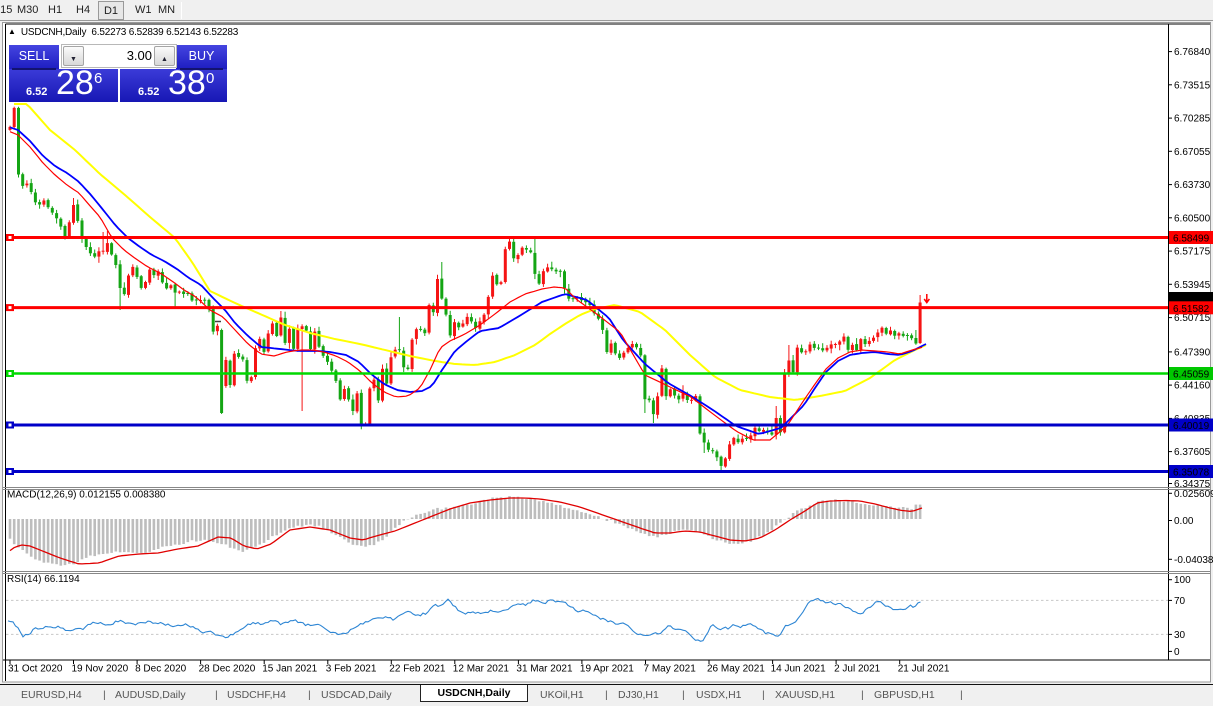 The image size is (1213, 706). What do you see at coordinates (1191, 239) in the screenshot?
I see `svg-text: 6.58499` at bounding box center [1191, 239].